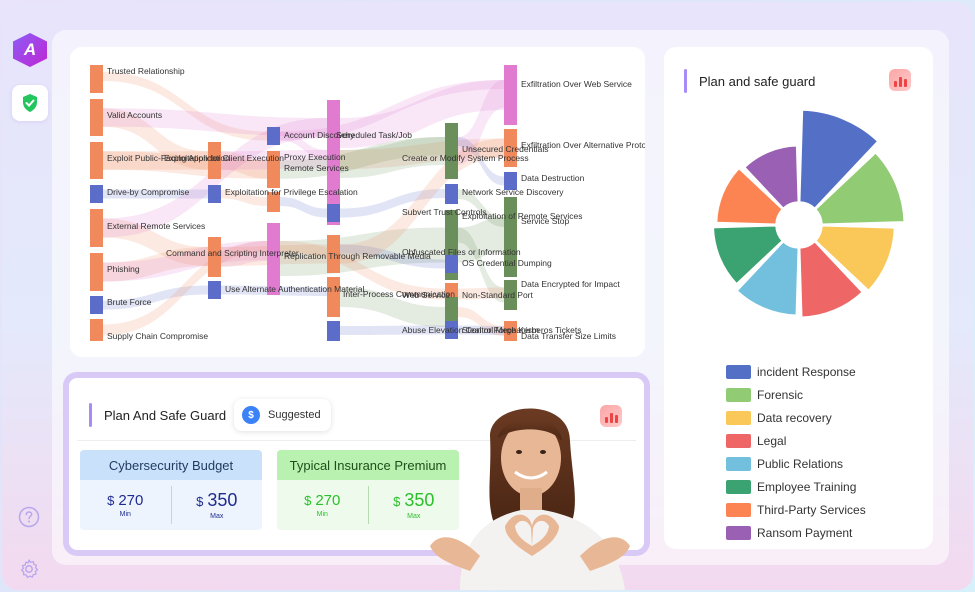  I want to click on legend-item: Legal, so click(796, 440).